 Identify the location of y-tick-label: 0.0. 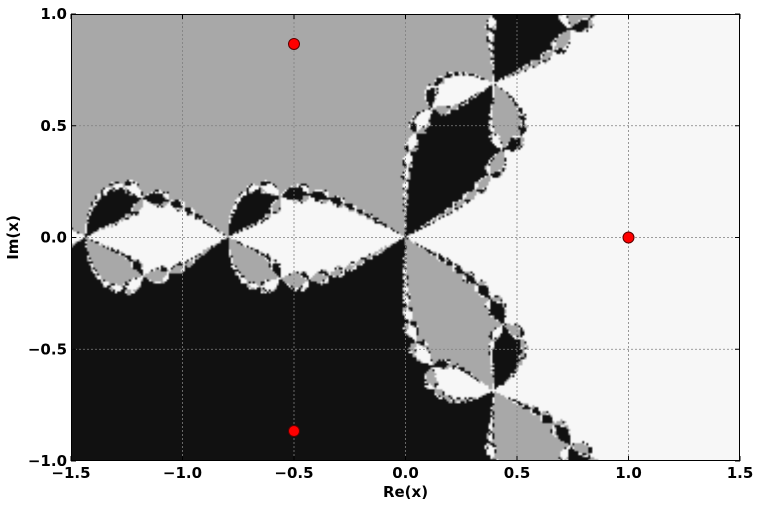
(53, 238).